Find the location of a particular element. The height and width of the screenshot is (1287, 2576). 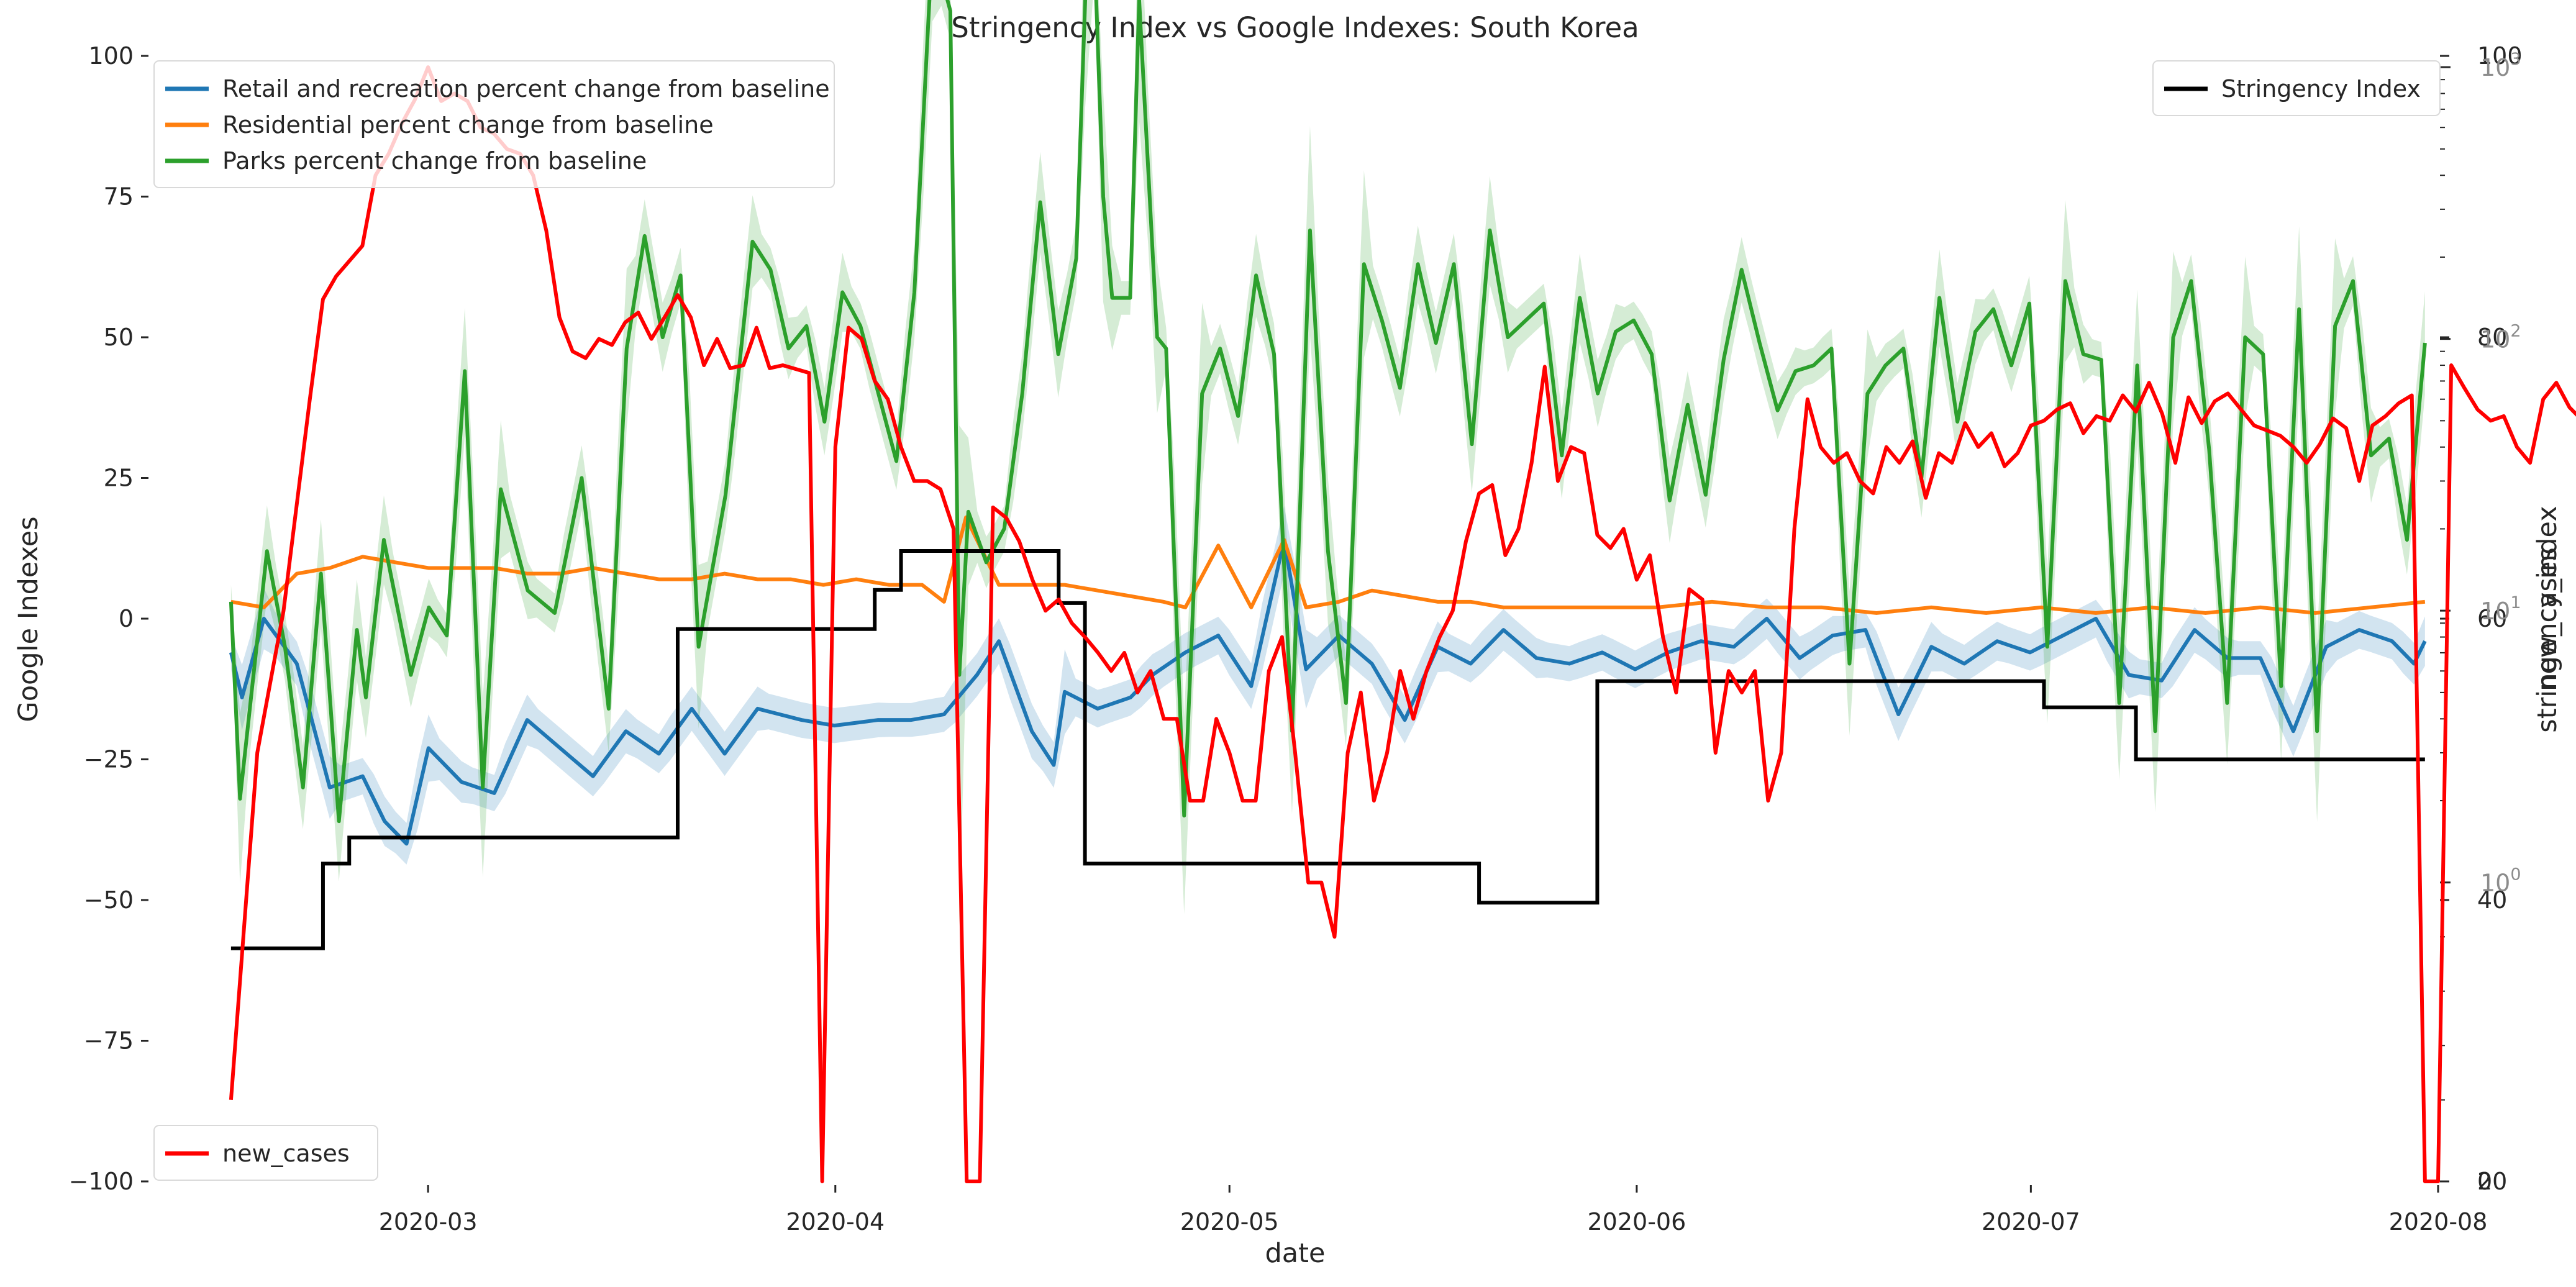

new-cases-tick-label: 10³ is located at coordinates (2500, 65).